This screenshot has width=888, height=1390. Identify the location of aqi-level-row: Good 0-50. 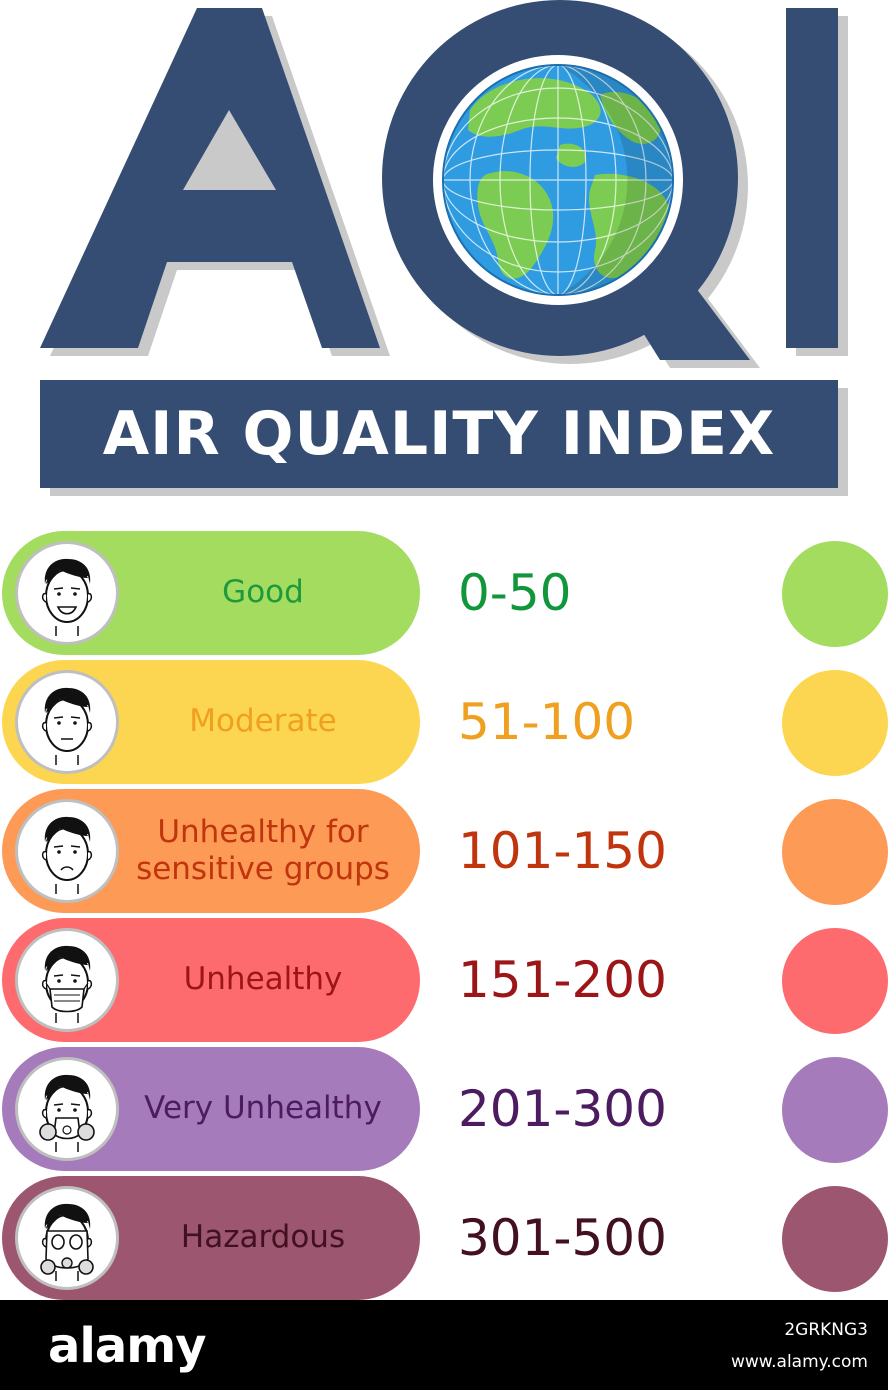
(444, 593).